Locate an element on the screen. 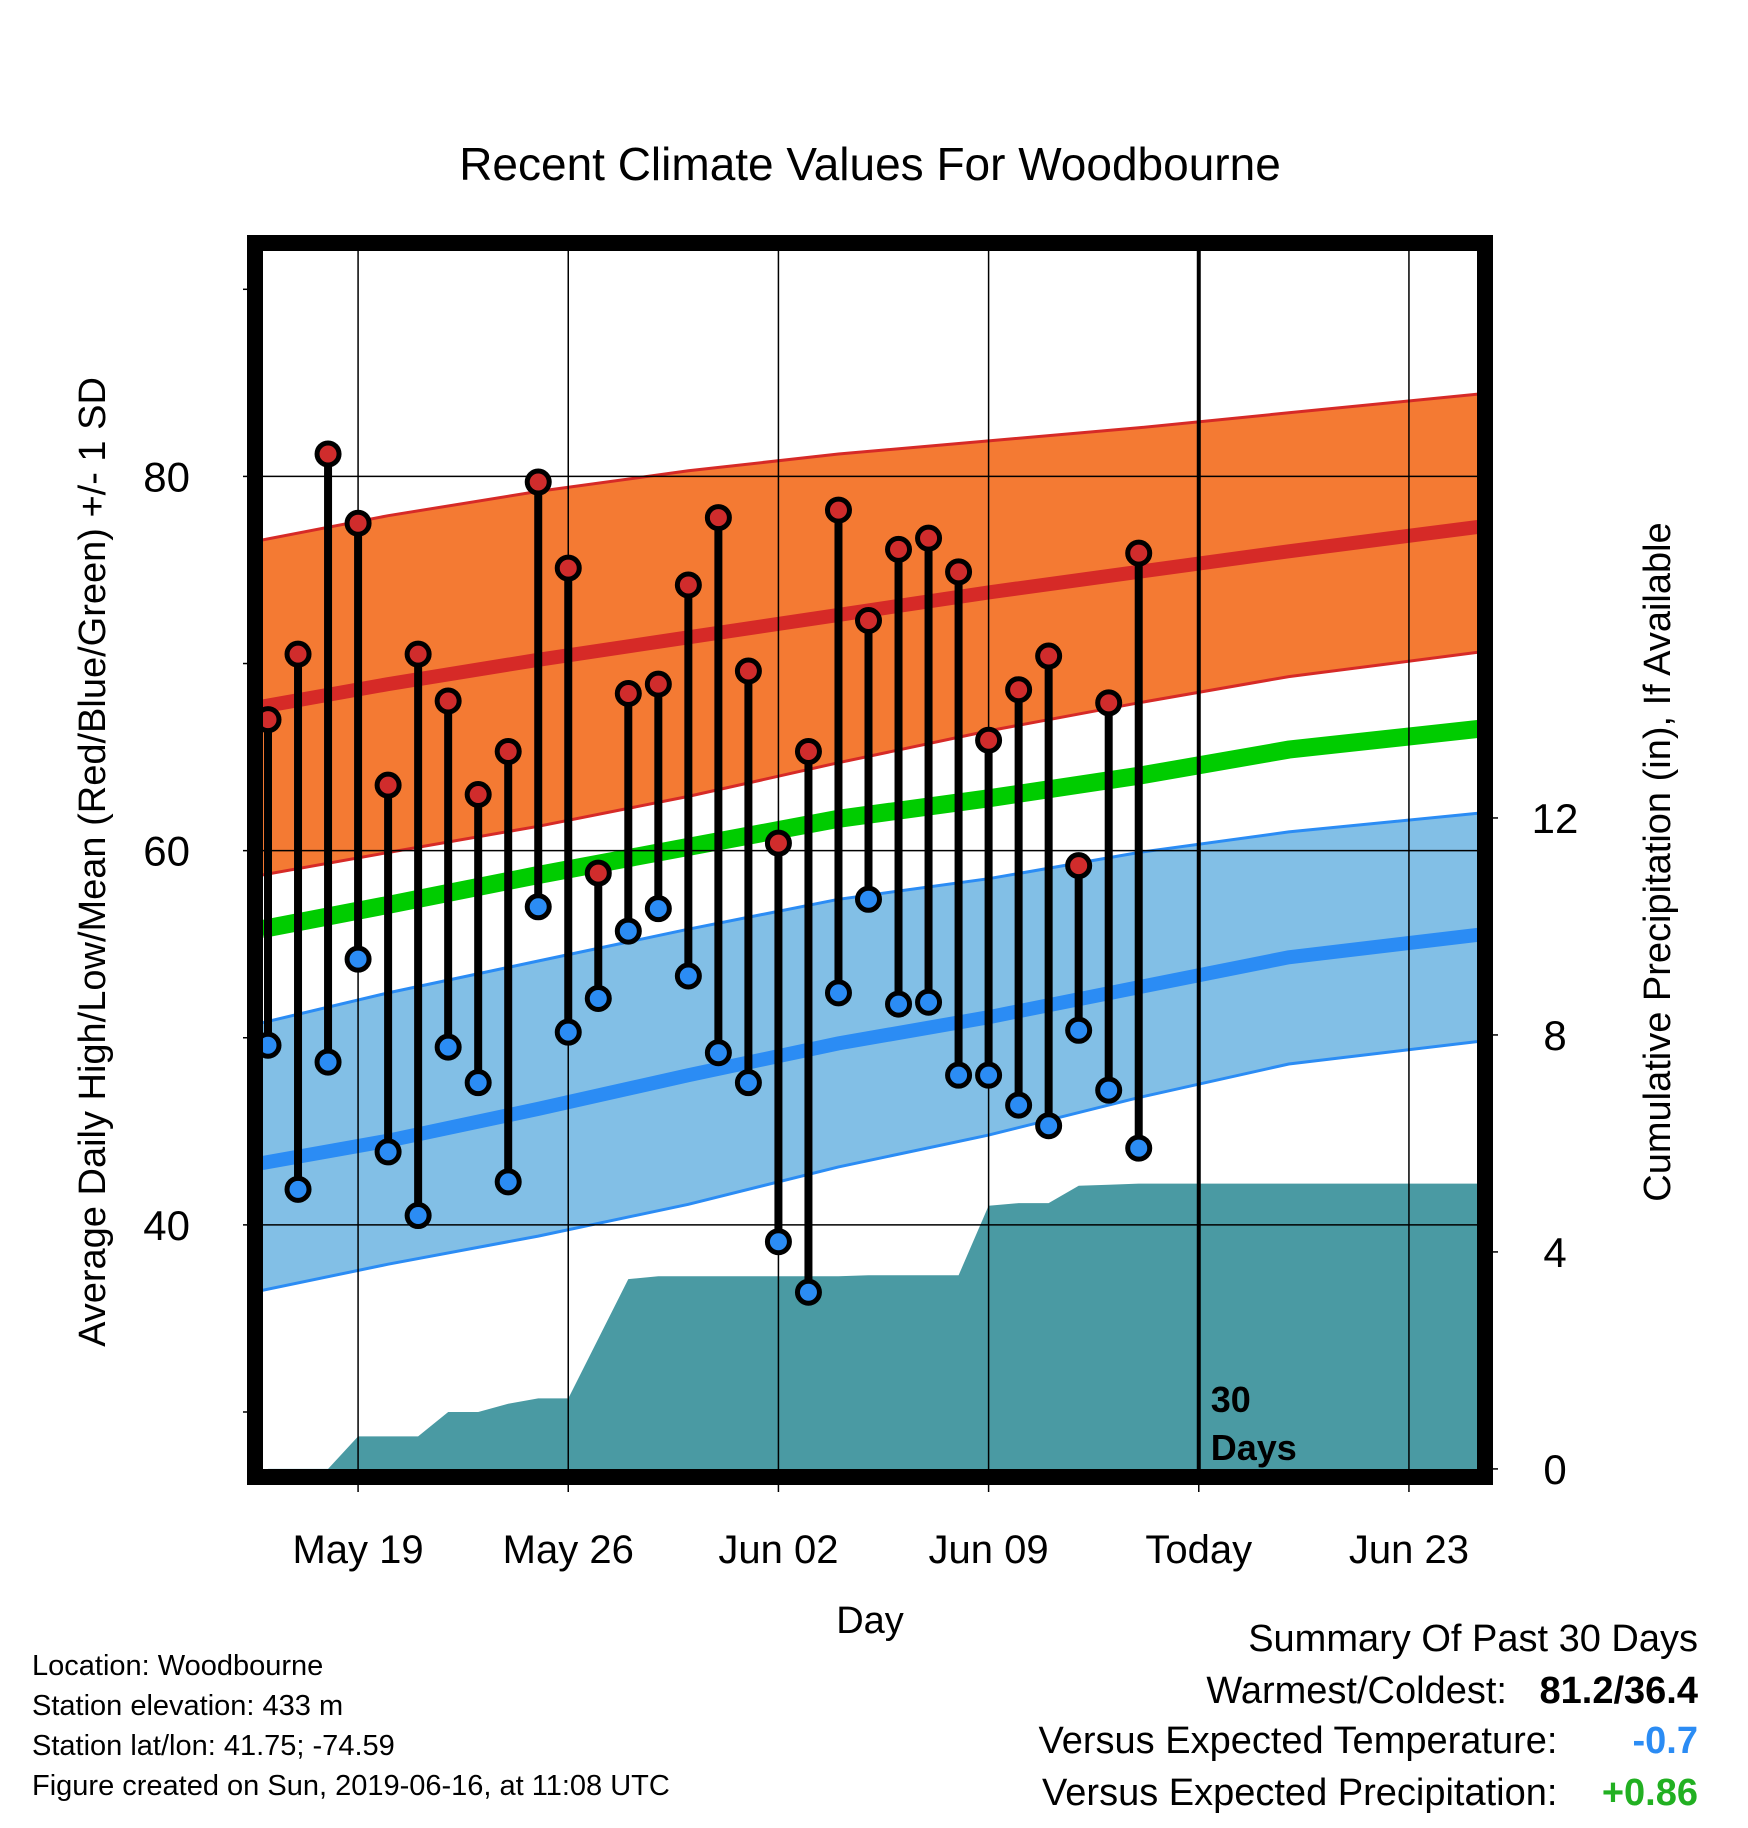 The image size is (1748, 1828). y-right-tick-label: 4 is located at coordinates (1554, 1252).